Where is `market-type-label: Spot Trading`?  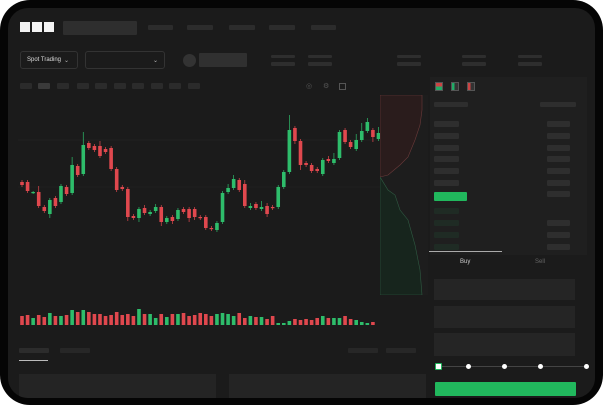
market-type-label: Spot Trading is located at coordinates (44, 60).